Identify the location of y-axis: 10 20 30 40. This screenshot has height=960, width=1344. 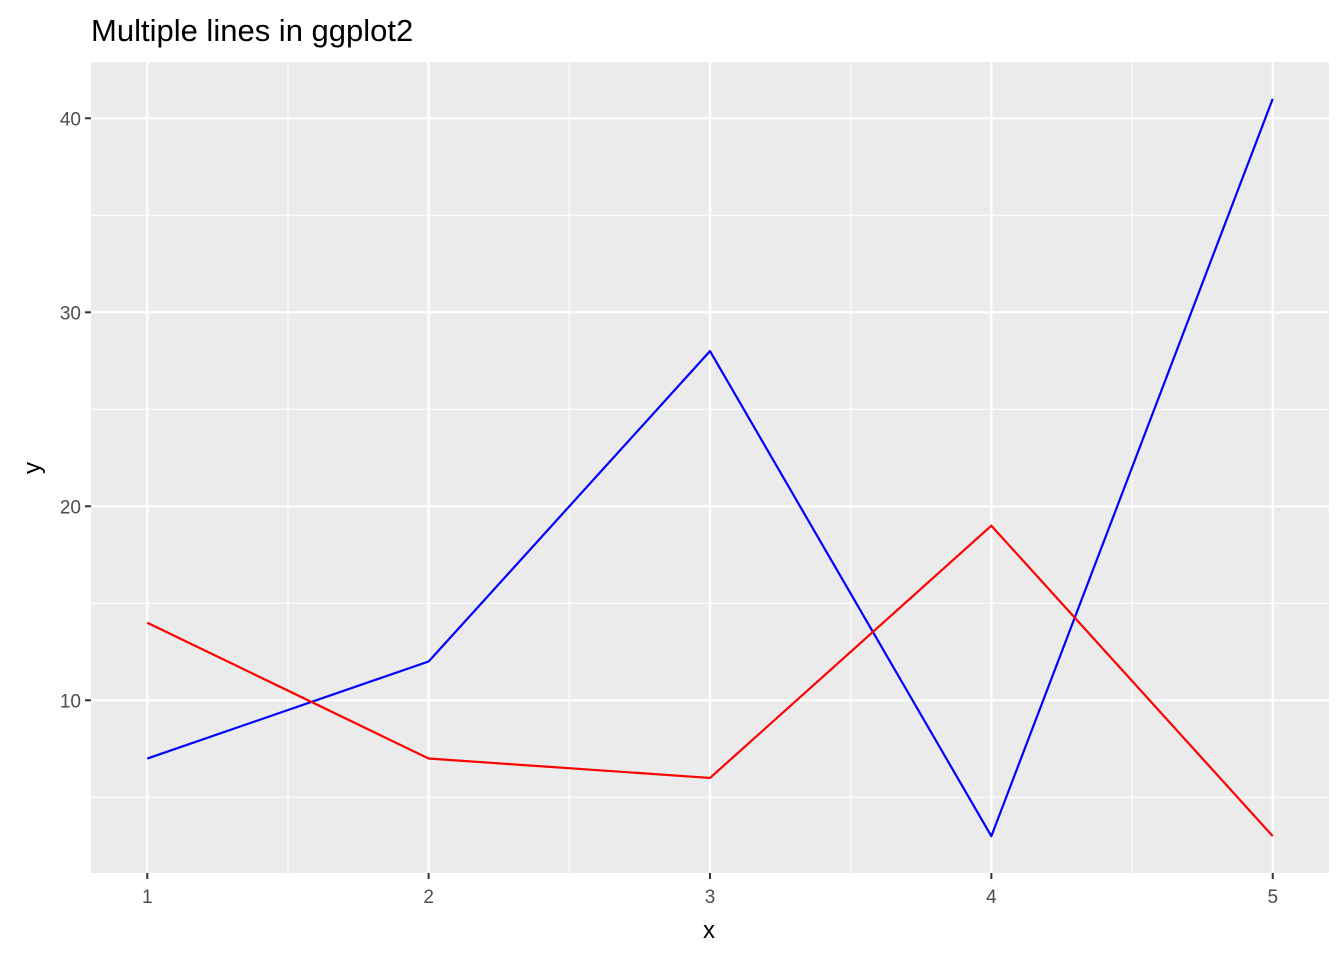
(75, 410).